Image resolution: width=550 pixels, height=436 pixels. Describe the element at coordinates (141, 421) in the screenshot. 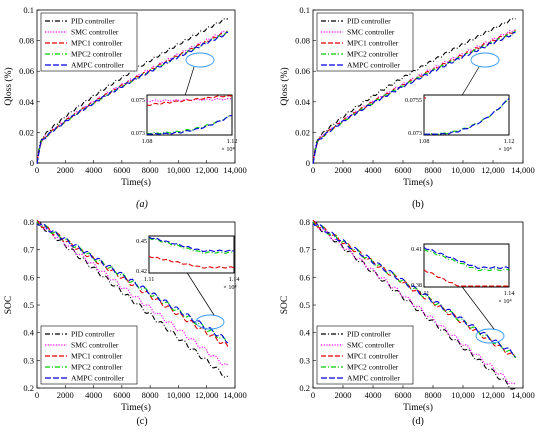

I see `subplot-caption: (c)` at that location.